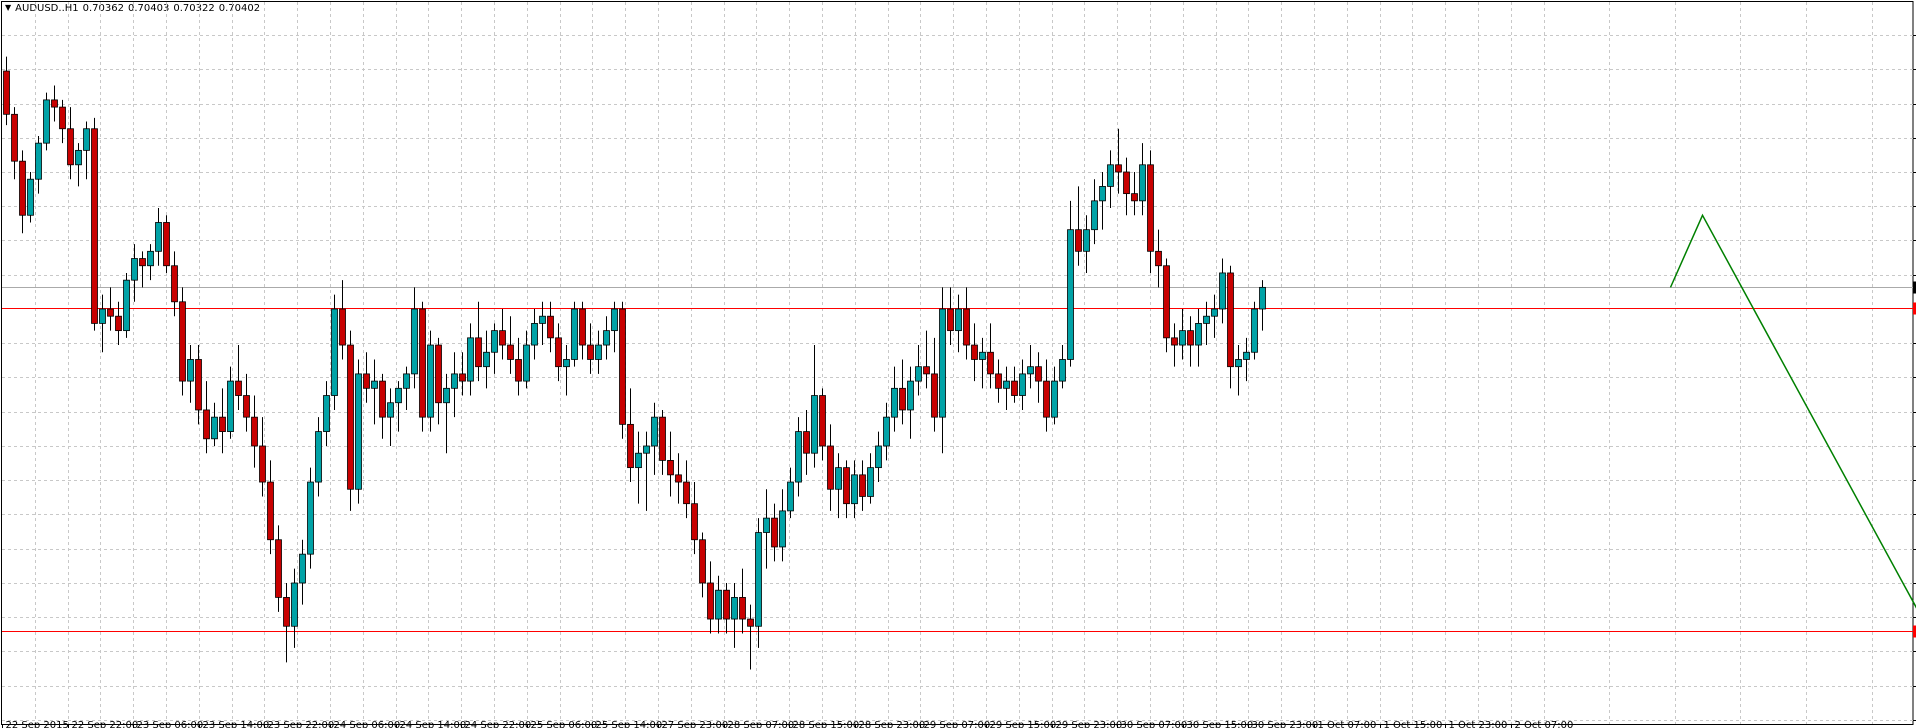 The width and height of the screenshot is (1916, 728). I want to click on triangle-down-icon: ▼, so click(8, 7).